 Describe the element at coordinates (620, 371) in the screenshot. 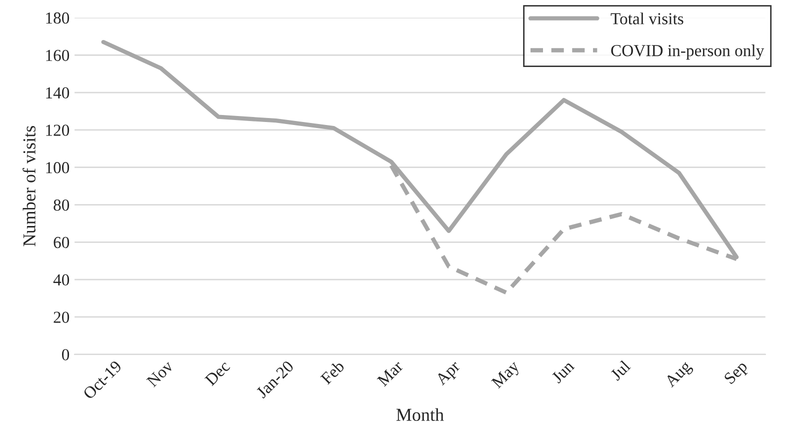

I see `x-tick-label: Jul` at that location.